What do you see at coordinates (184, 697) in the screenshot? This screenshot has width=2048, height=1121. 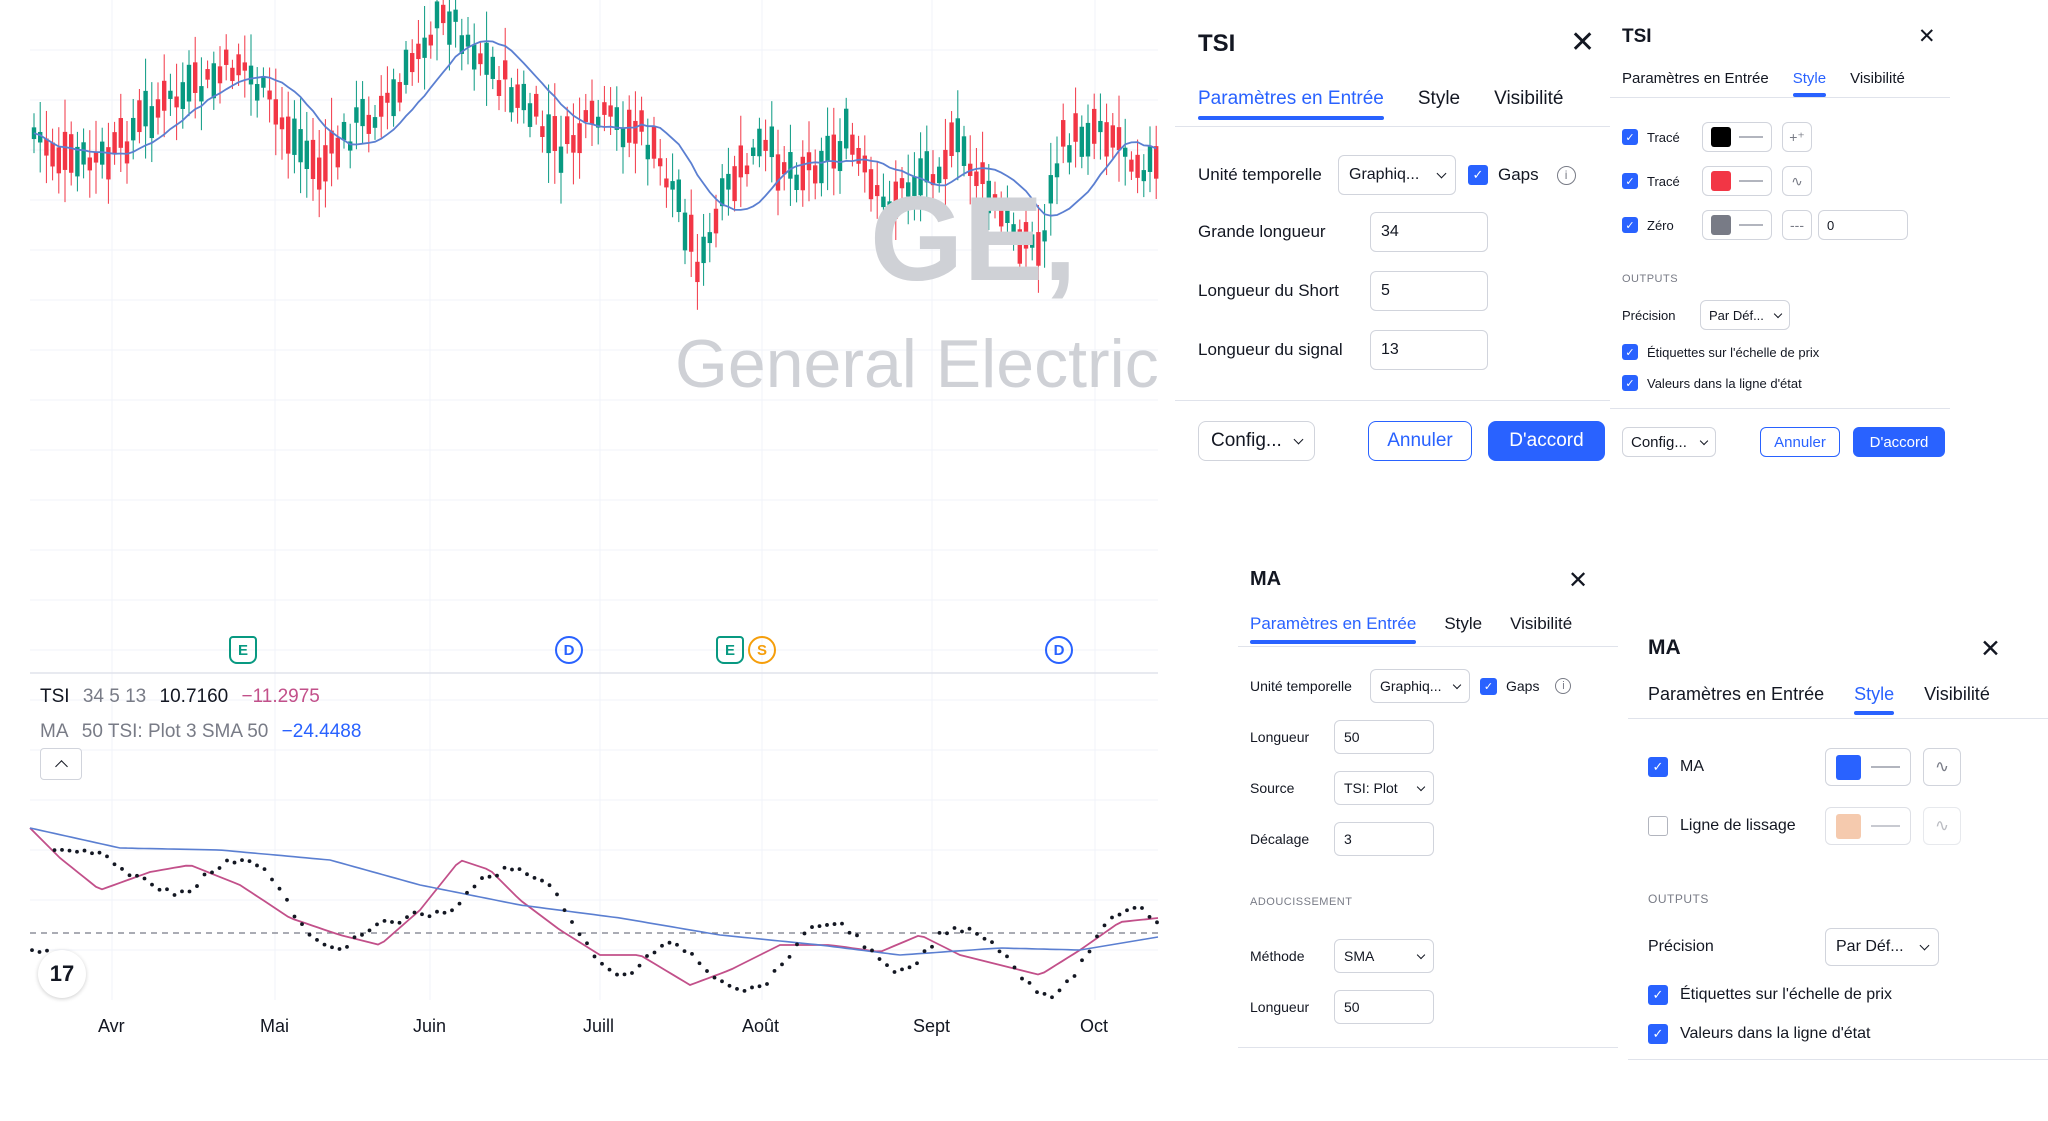 I see `tsi-legend: TSI 34 5 13 10.7160 −11.2975` at bounding box center [184, 697].